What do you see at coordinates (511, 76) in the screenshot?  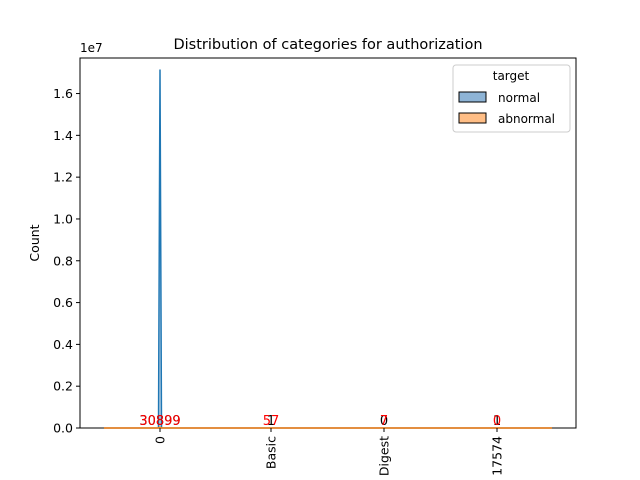 I see `legend-title: target` at bounding box center [511, 76].